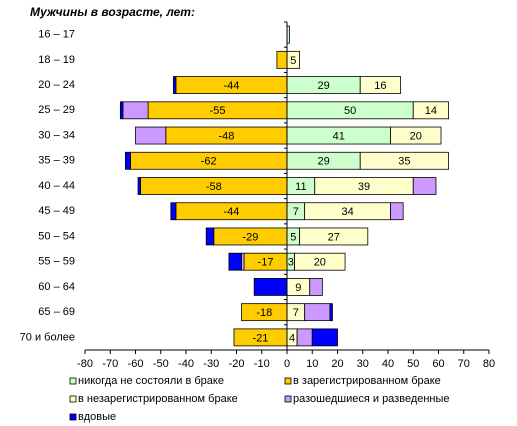 This screenshot has height=426, width=517. I want to click on x-tick-label: -60, so click(136, 364).